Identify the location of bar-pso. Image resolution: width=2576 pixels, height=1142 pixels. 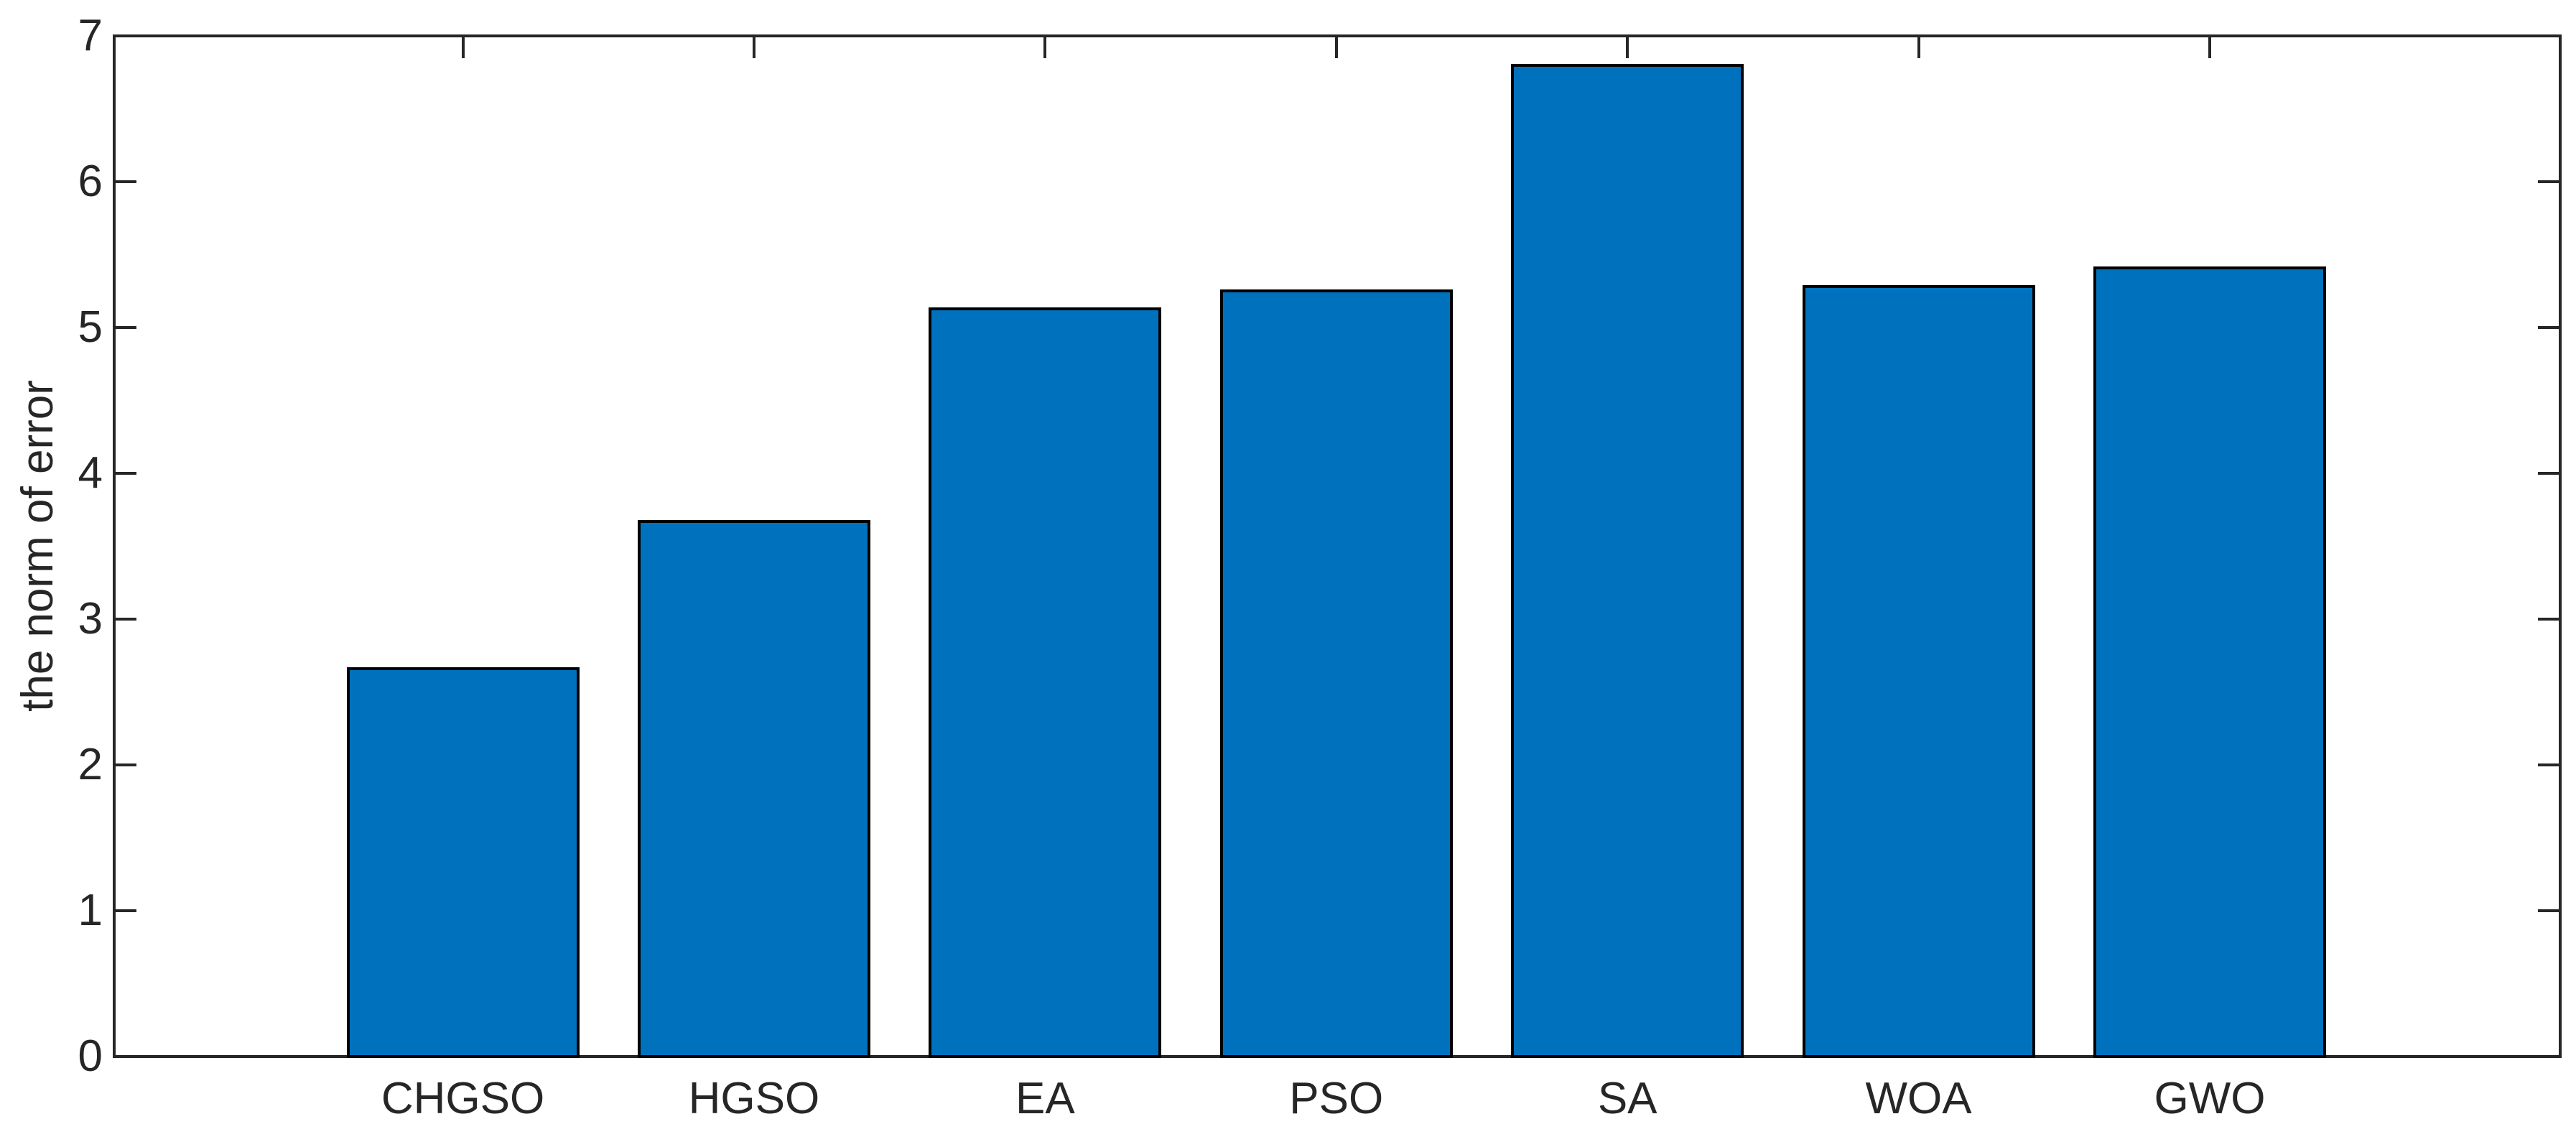
(1336, 673).